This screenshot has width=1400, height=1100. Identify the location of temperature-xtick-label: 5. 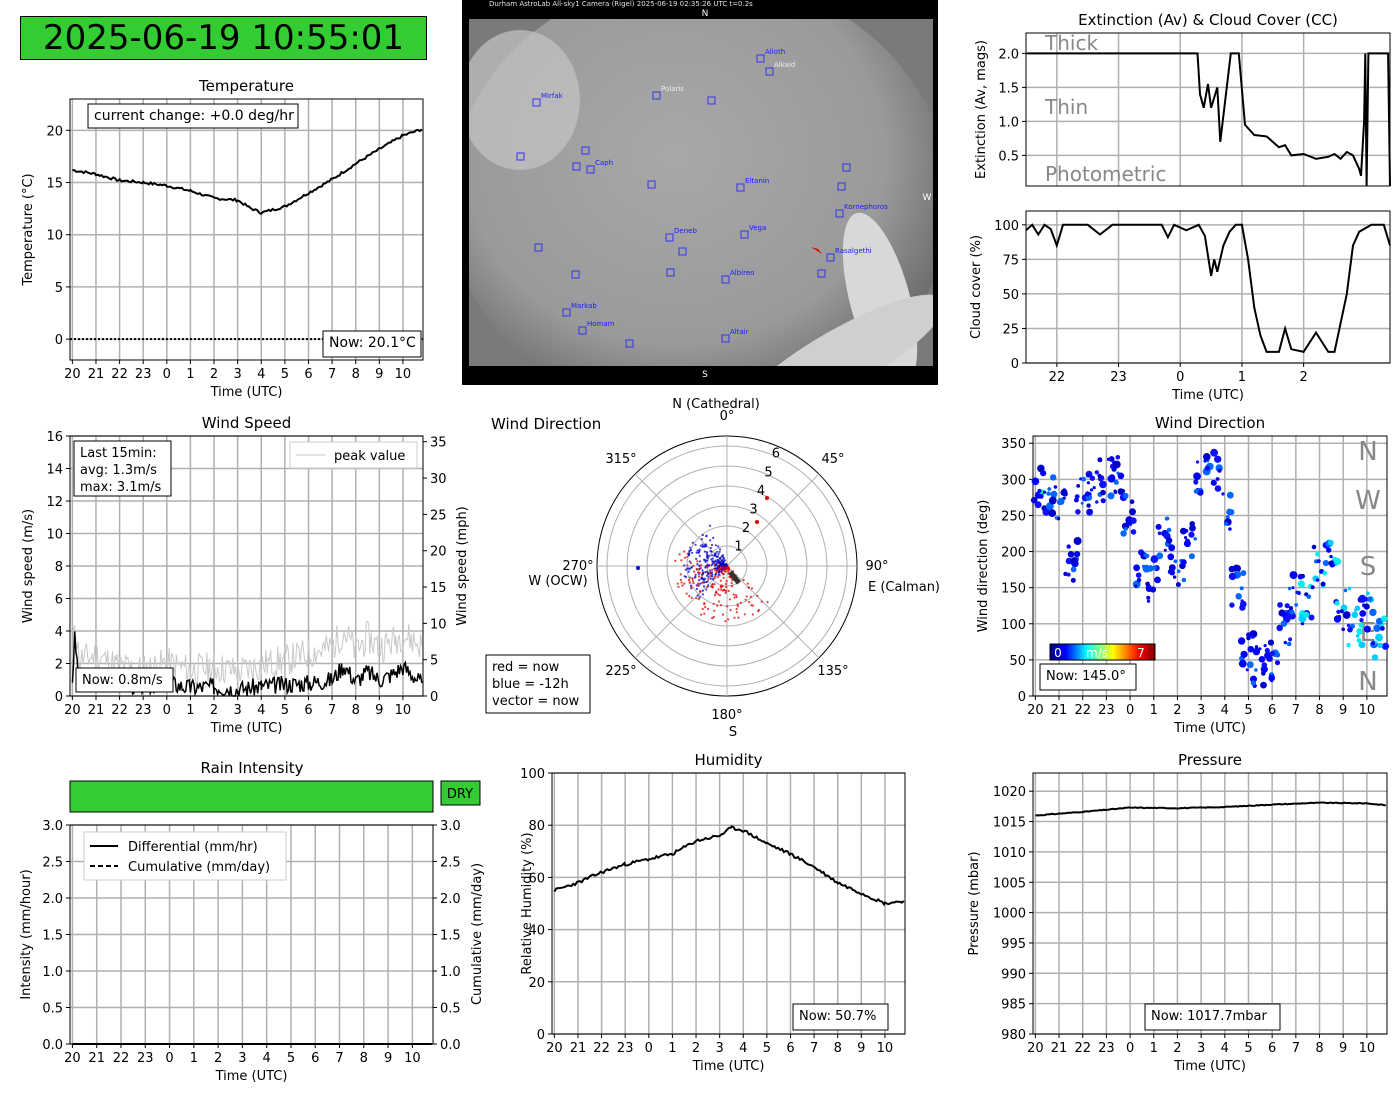
(285, 374).